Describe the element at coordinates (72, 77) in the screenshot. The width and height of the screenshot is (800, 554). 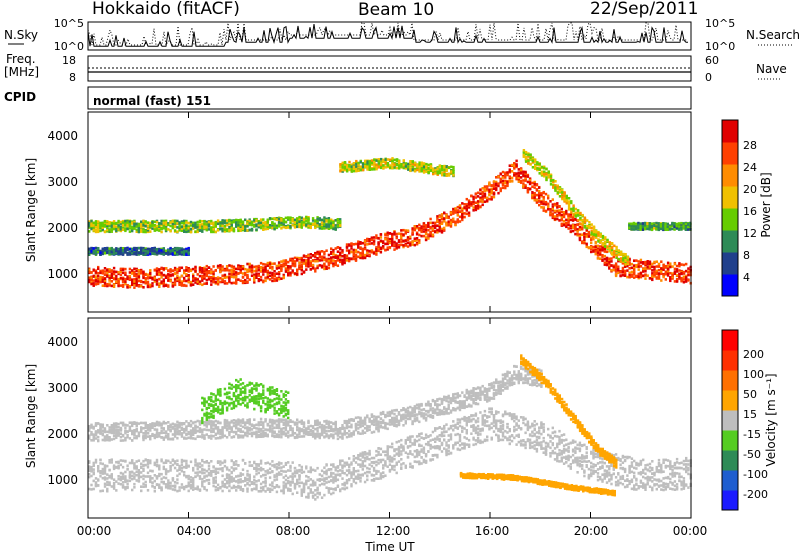
I see `freq-tick-low: 8` at that location.